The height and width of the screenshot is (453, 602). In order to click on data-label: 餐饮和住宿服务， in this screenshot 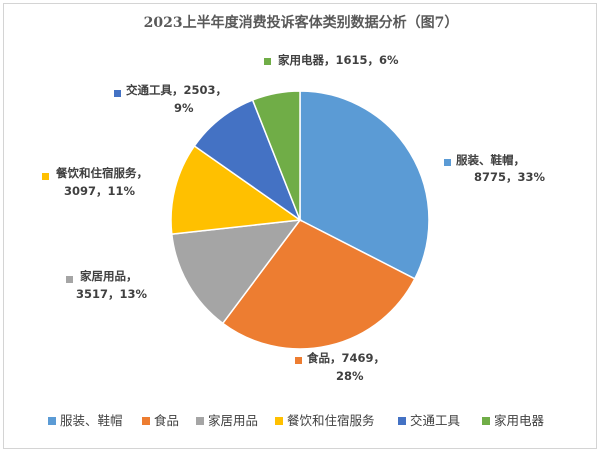, I will do `click(101, 173)`.